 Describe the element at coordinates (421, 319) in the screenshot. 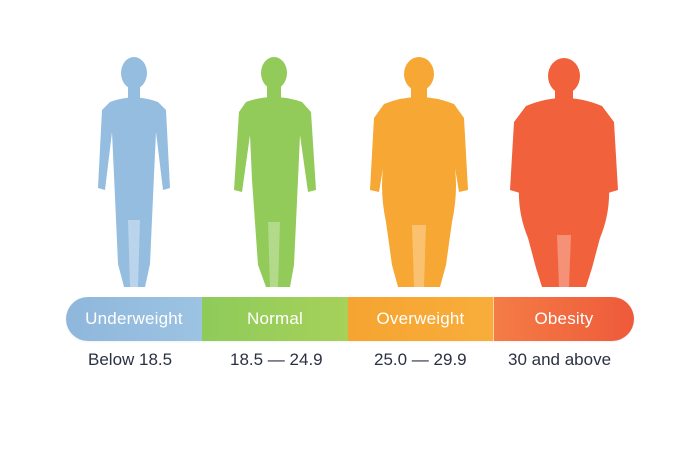

I see `overweight-segment: Overweight` at that location.